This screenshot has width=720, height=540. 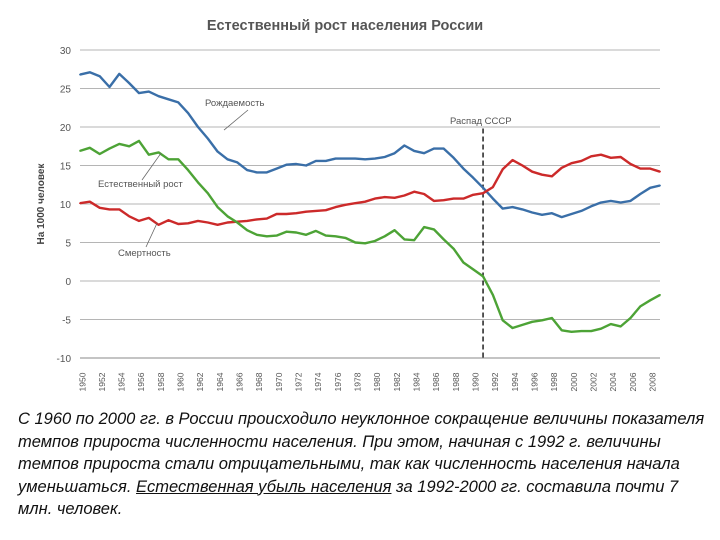 What do you see at coordinates (181, 381) in the screenshot?
I see `x-tick-label: 1960` at bounding box center [181, 381].